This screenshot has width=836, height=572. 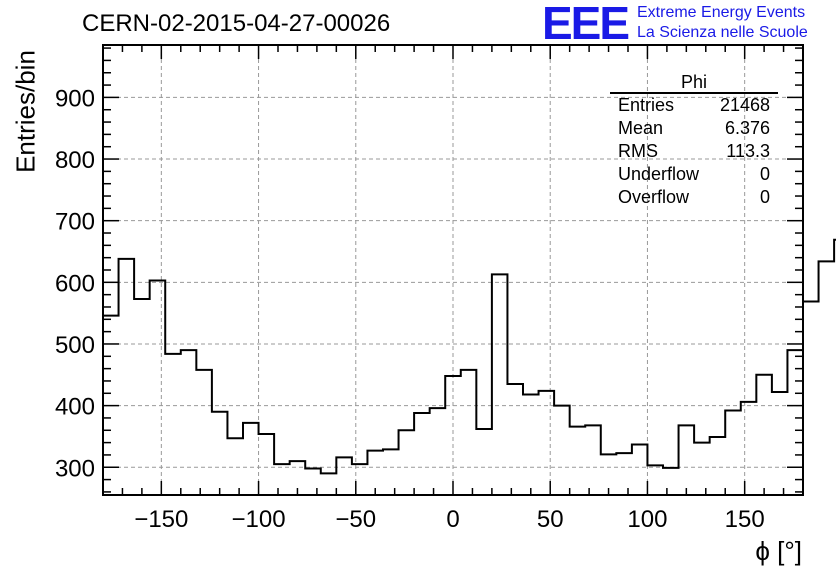 I want to click on stats-label: RMS, so click(x=638, y=151).